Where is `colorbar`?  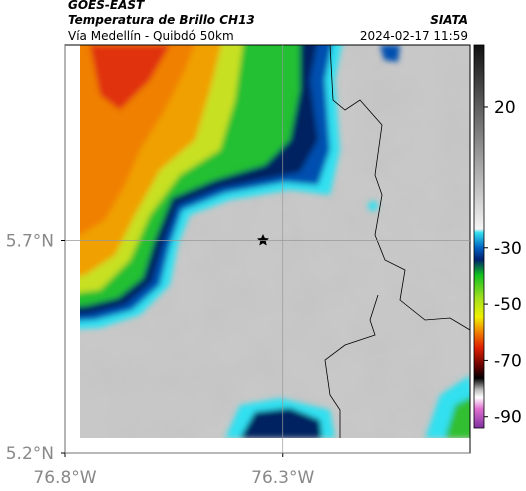 colorbar is located at coordinates (479, 236).